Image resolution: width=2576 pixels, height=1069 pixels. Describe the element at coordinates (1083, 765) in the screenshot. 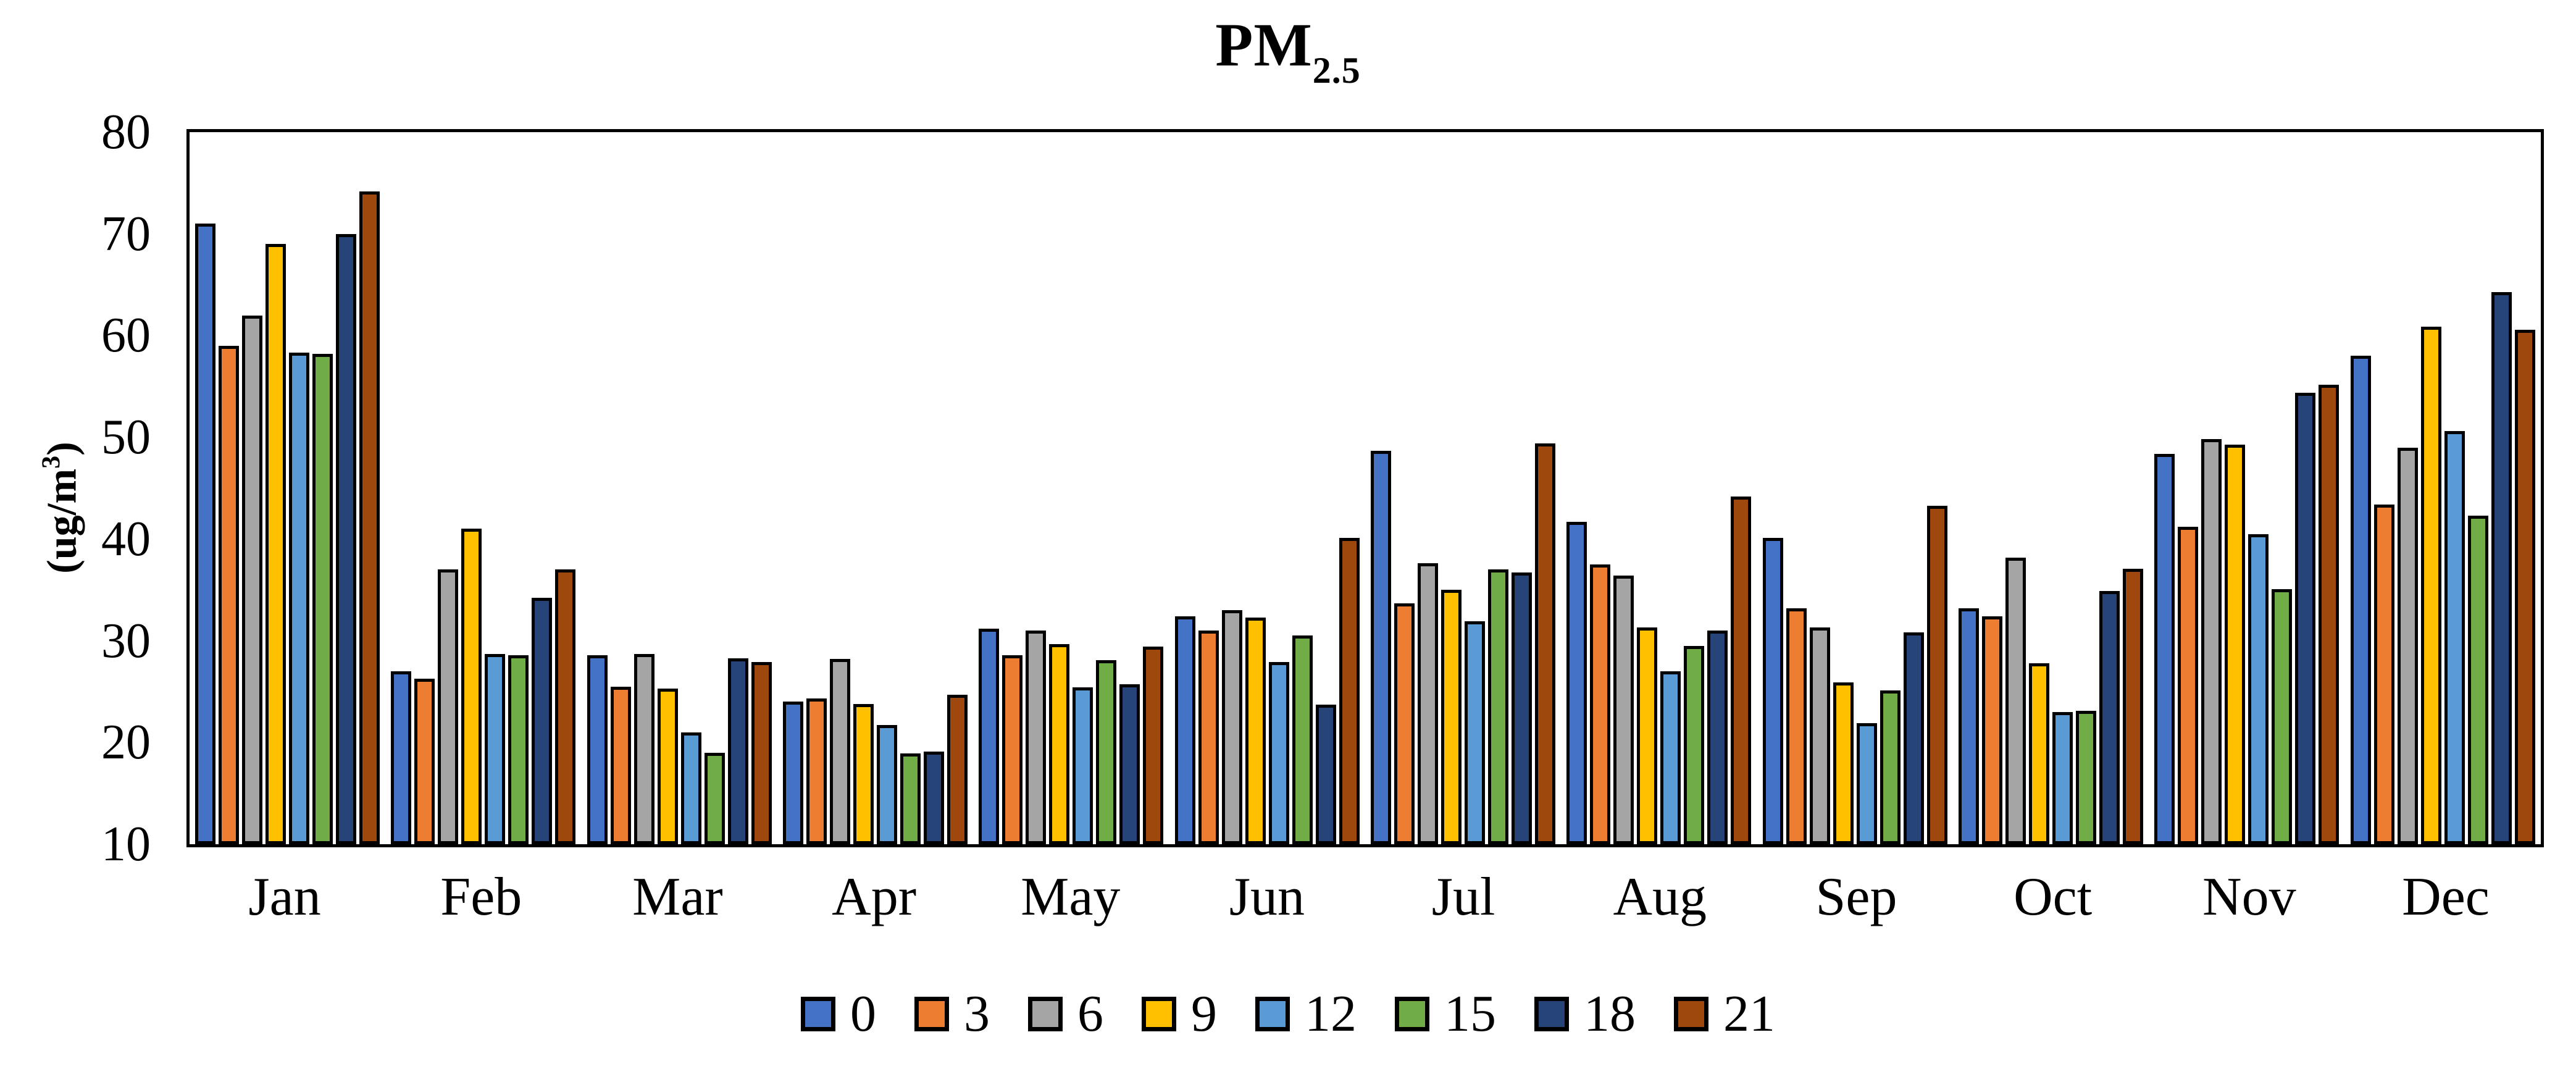

I see `bar-may-h12` at that location.